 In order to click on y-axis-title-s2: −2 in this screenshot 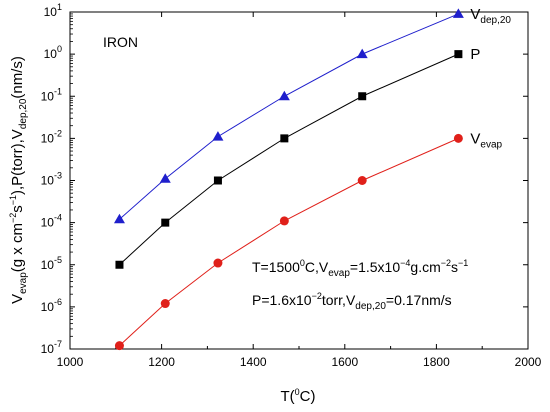, I will do `click(13, 218)`.